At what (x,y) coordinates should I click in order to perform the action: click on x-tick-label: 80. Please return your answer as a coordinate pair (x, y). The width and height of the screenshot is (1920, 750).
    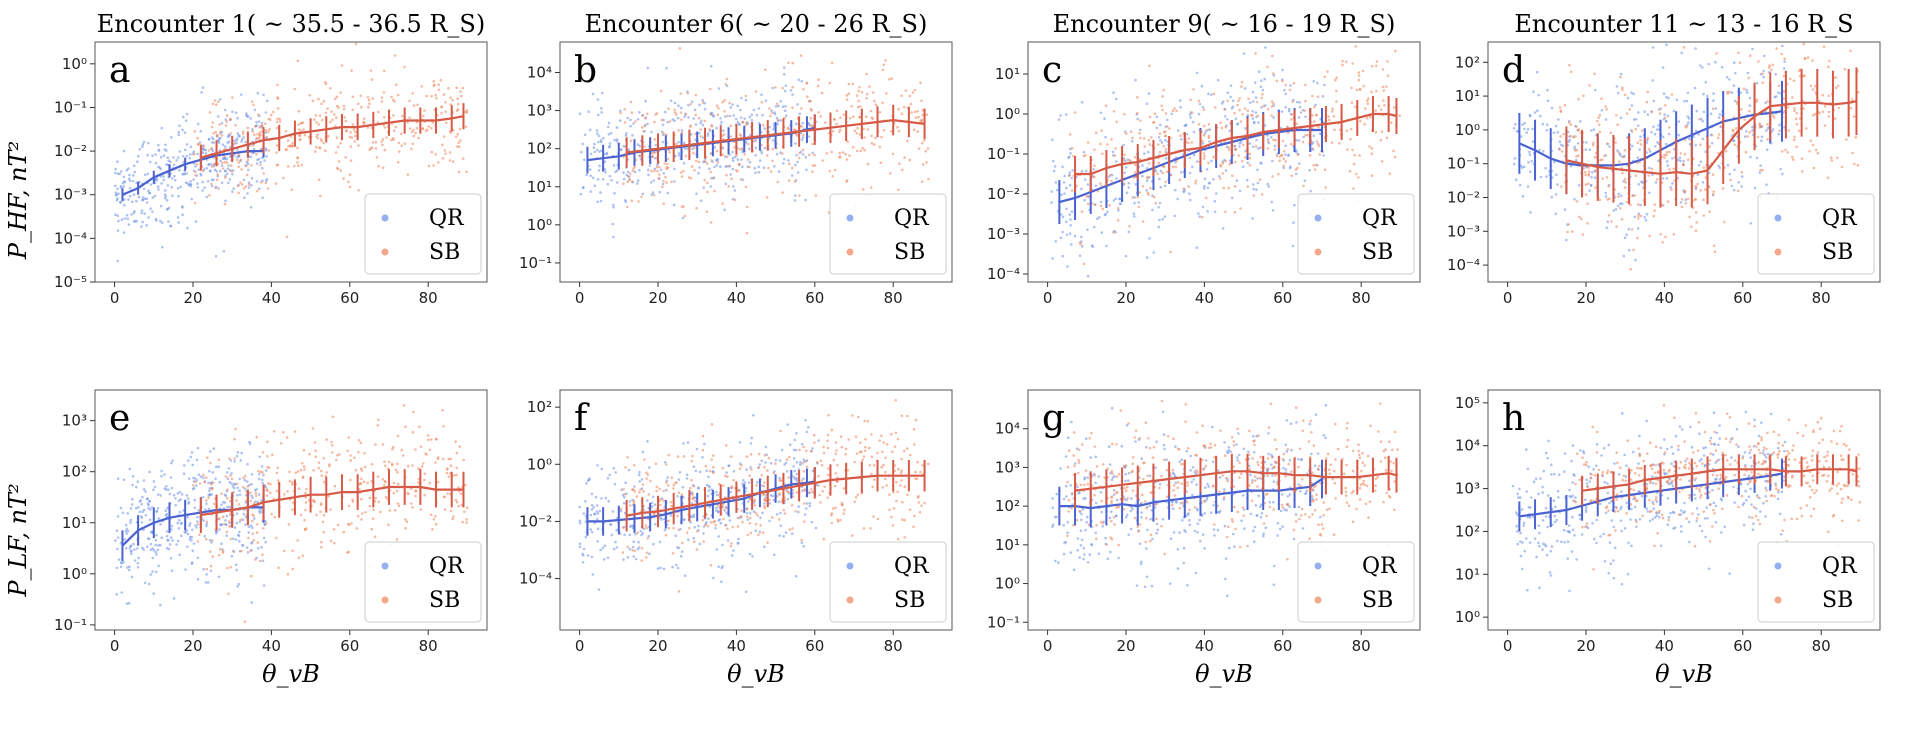
    Looking at the image, I should click on (893, 298).